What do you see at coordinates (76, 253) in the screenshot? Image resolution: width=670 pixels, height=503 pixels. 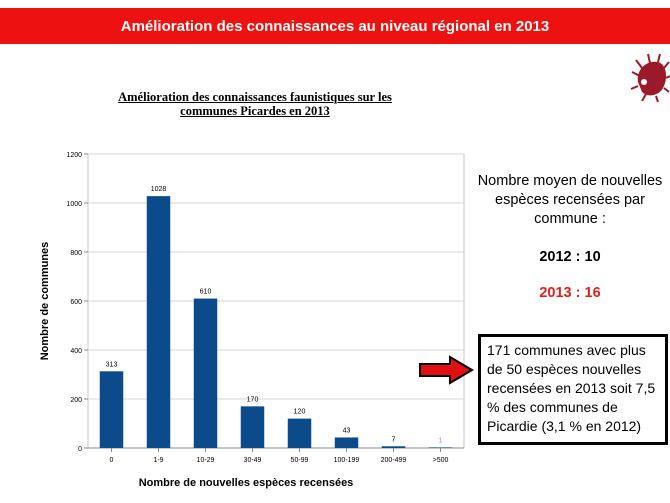 I see `y-tick-label: 800` at bounding box center [76, 253].